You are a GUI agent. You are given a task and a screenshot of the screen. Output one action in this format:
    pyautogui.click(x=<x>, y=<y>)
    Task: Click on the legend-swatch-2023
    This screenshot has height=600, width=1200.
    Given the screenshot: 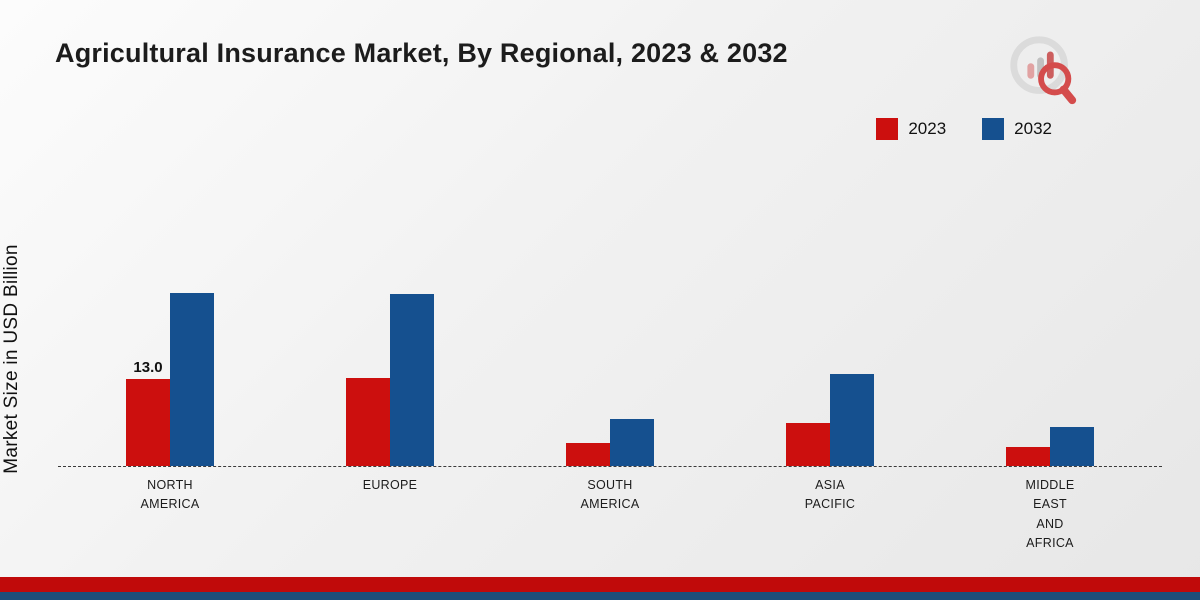 What is the action you would take?
    pyautogui.click(x=887, y=129)
    